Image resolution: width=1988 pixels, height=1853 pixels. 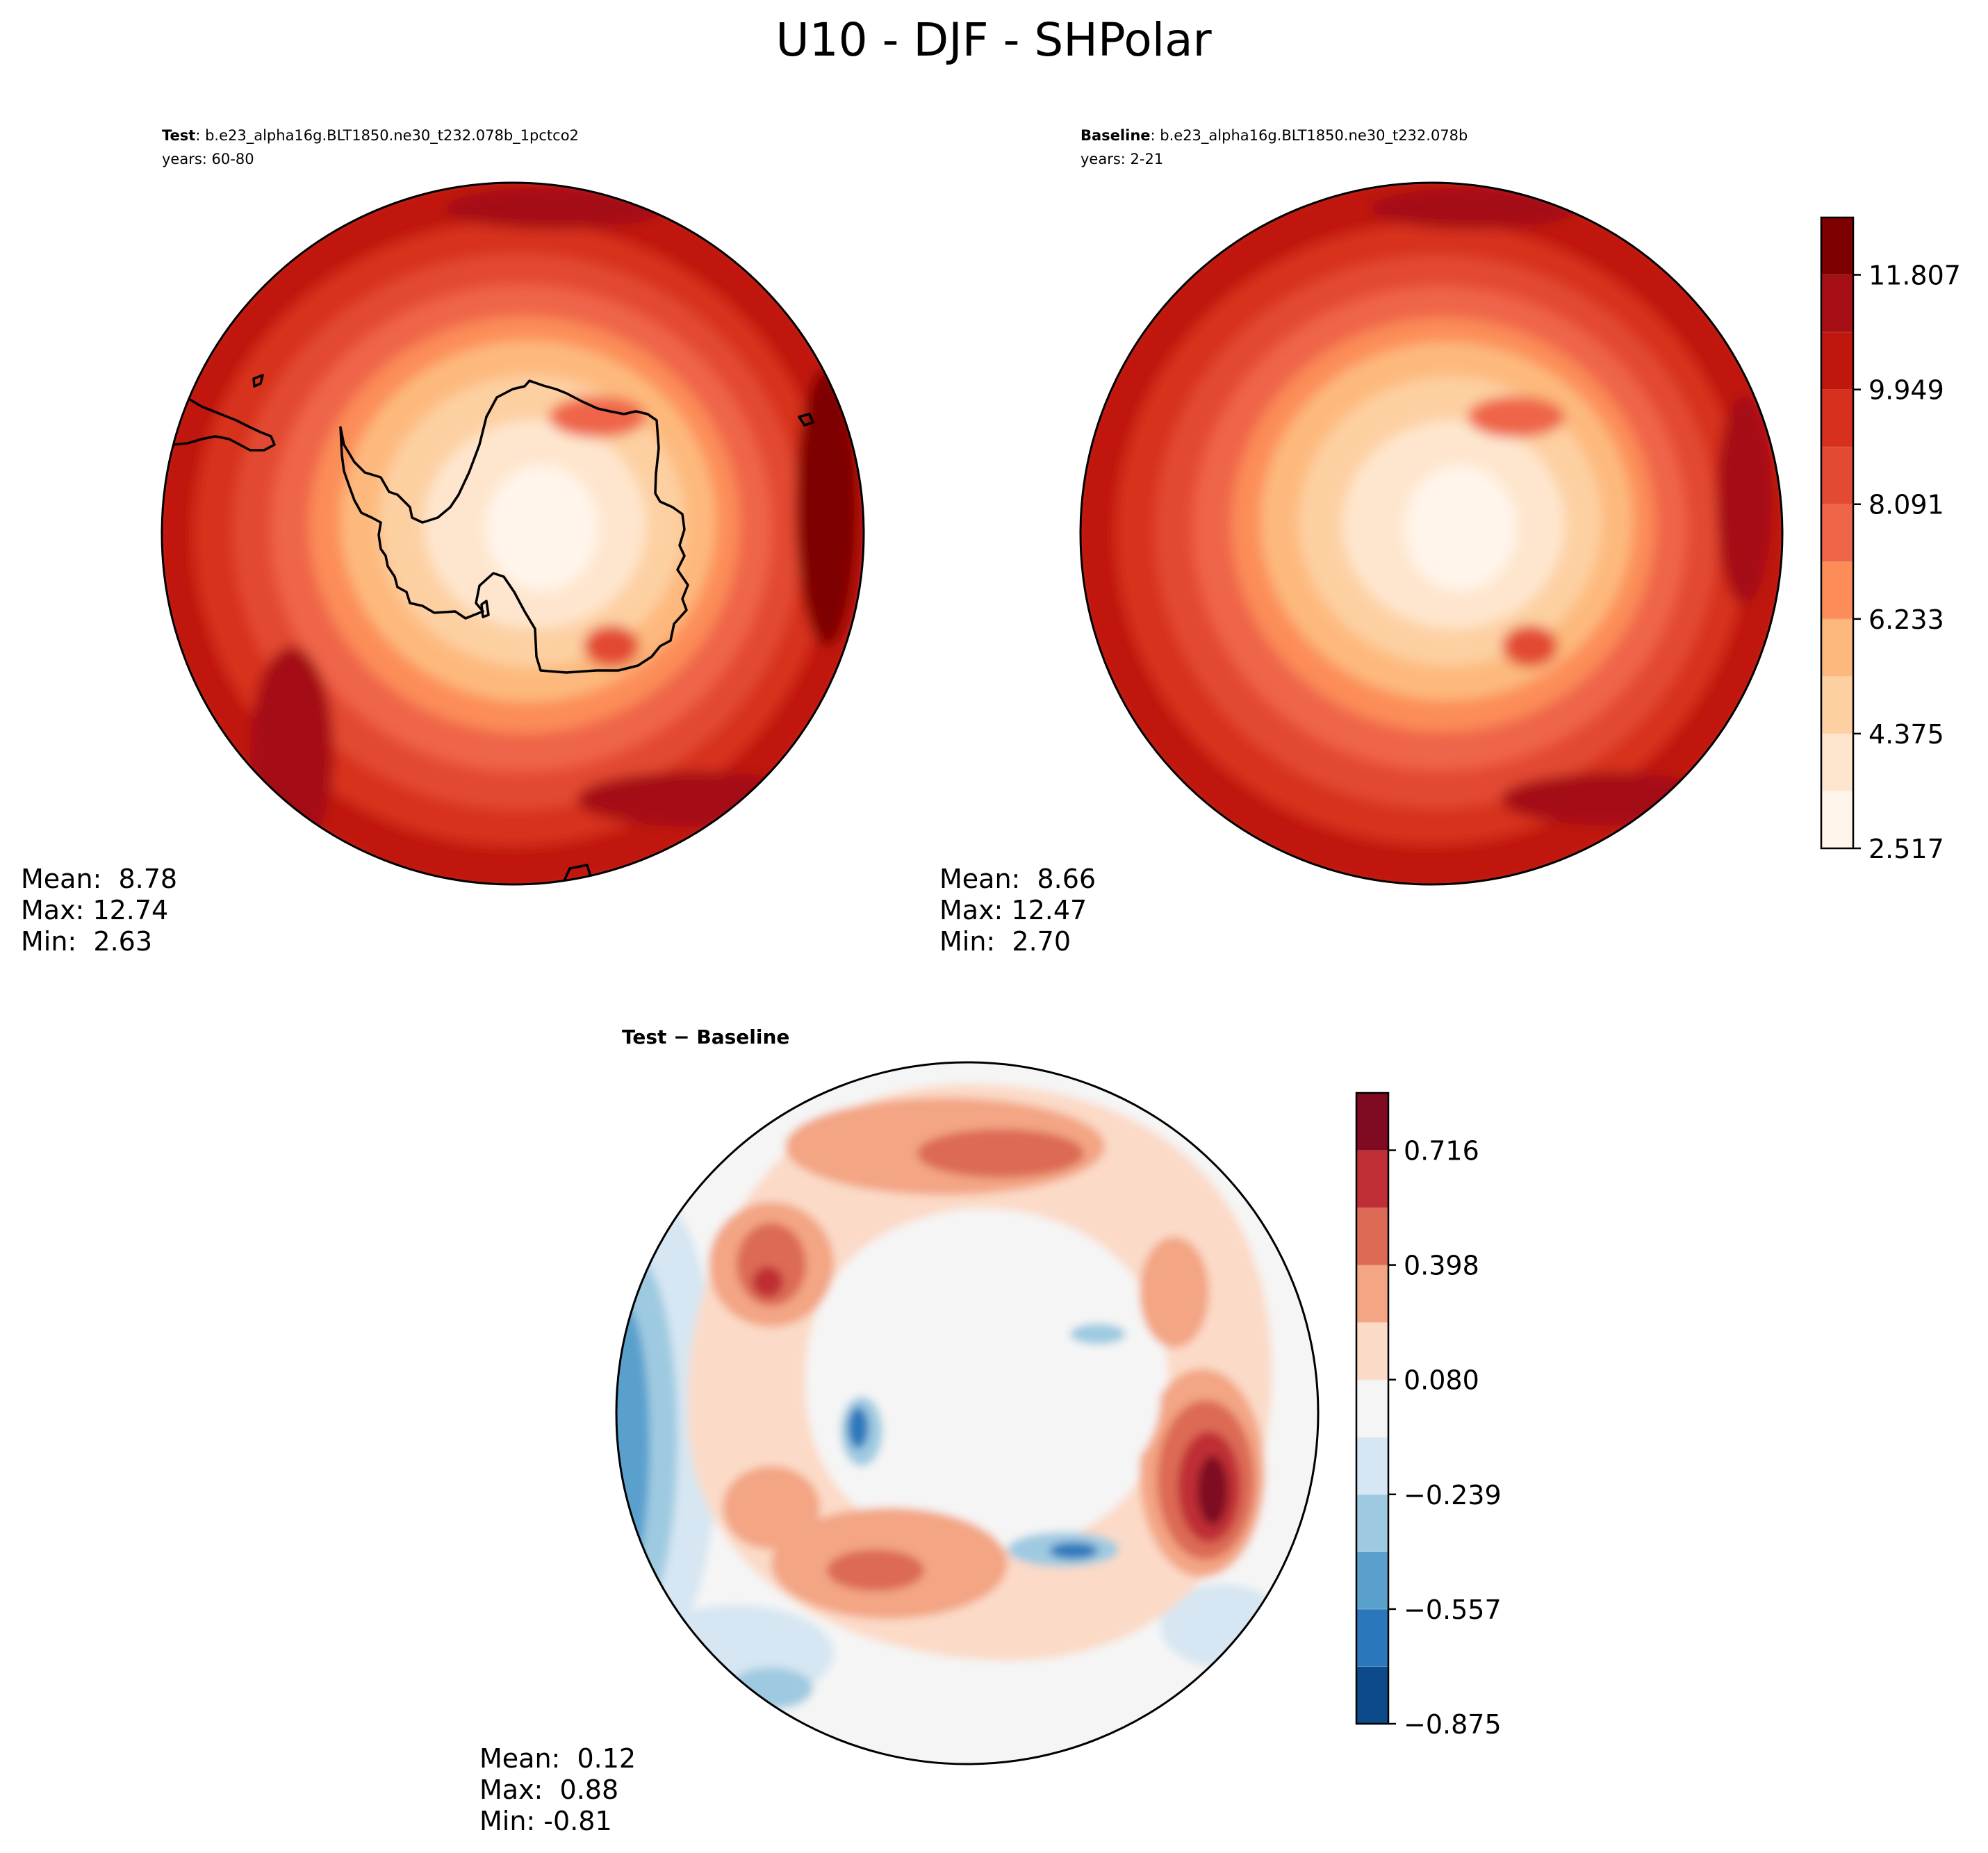 I want to click on diff-stats: Mean: 0.12 Max: 0.88 Min: -0.81, so click(x=557, y=1789).